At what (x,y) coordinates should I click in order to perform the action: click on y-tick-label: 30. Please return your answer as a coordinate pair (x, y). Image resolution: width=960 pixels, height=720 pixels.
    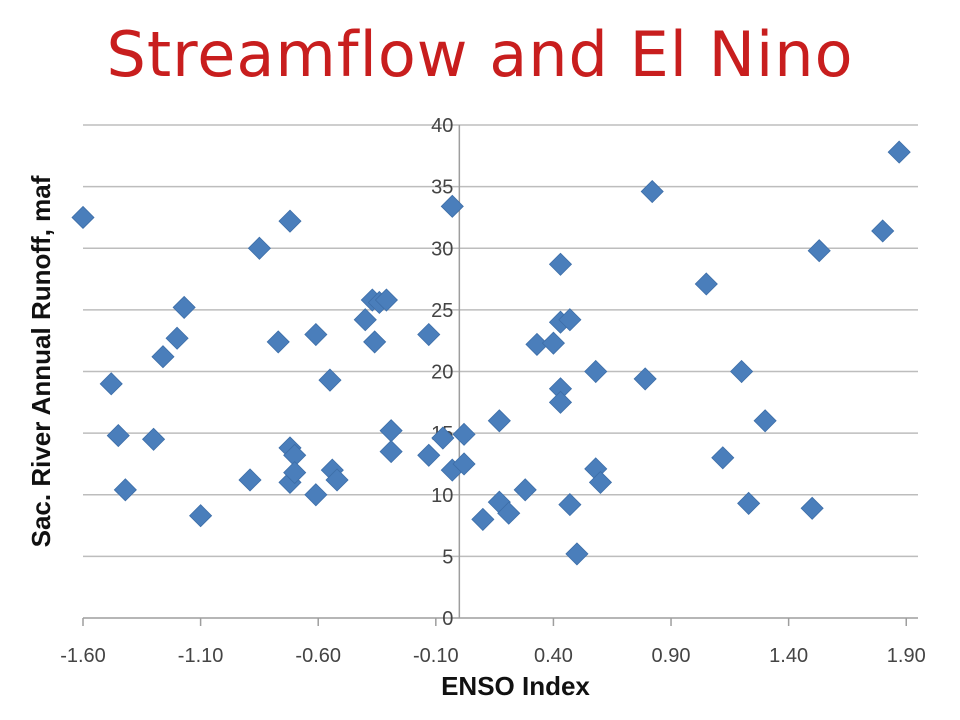
    Looking at the image, I should click on (442, 249).